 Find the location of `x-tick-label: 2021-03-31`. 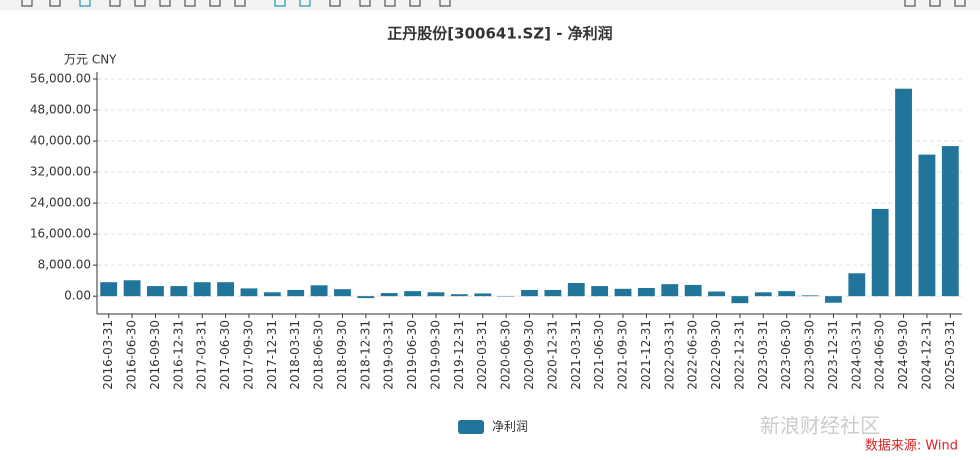

x-tick-label: 2021-03-31 is located at coordinates (576, 355).